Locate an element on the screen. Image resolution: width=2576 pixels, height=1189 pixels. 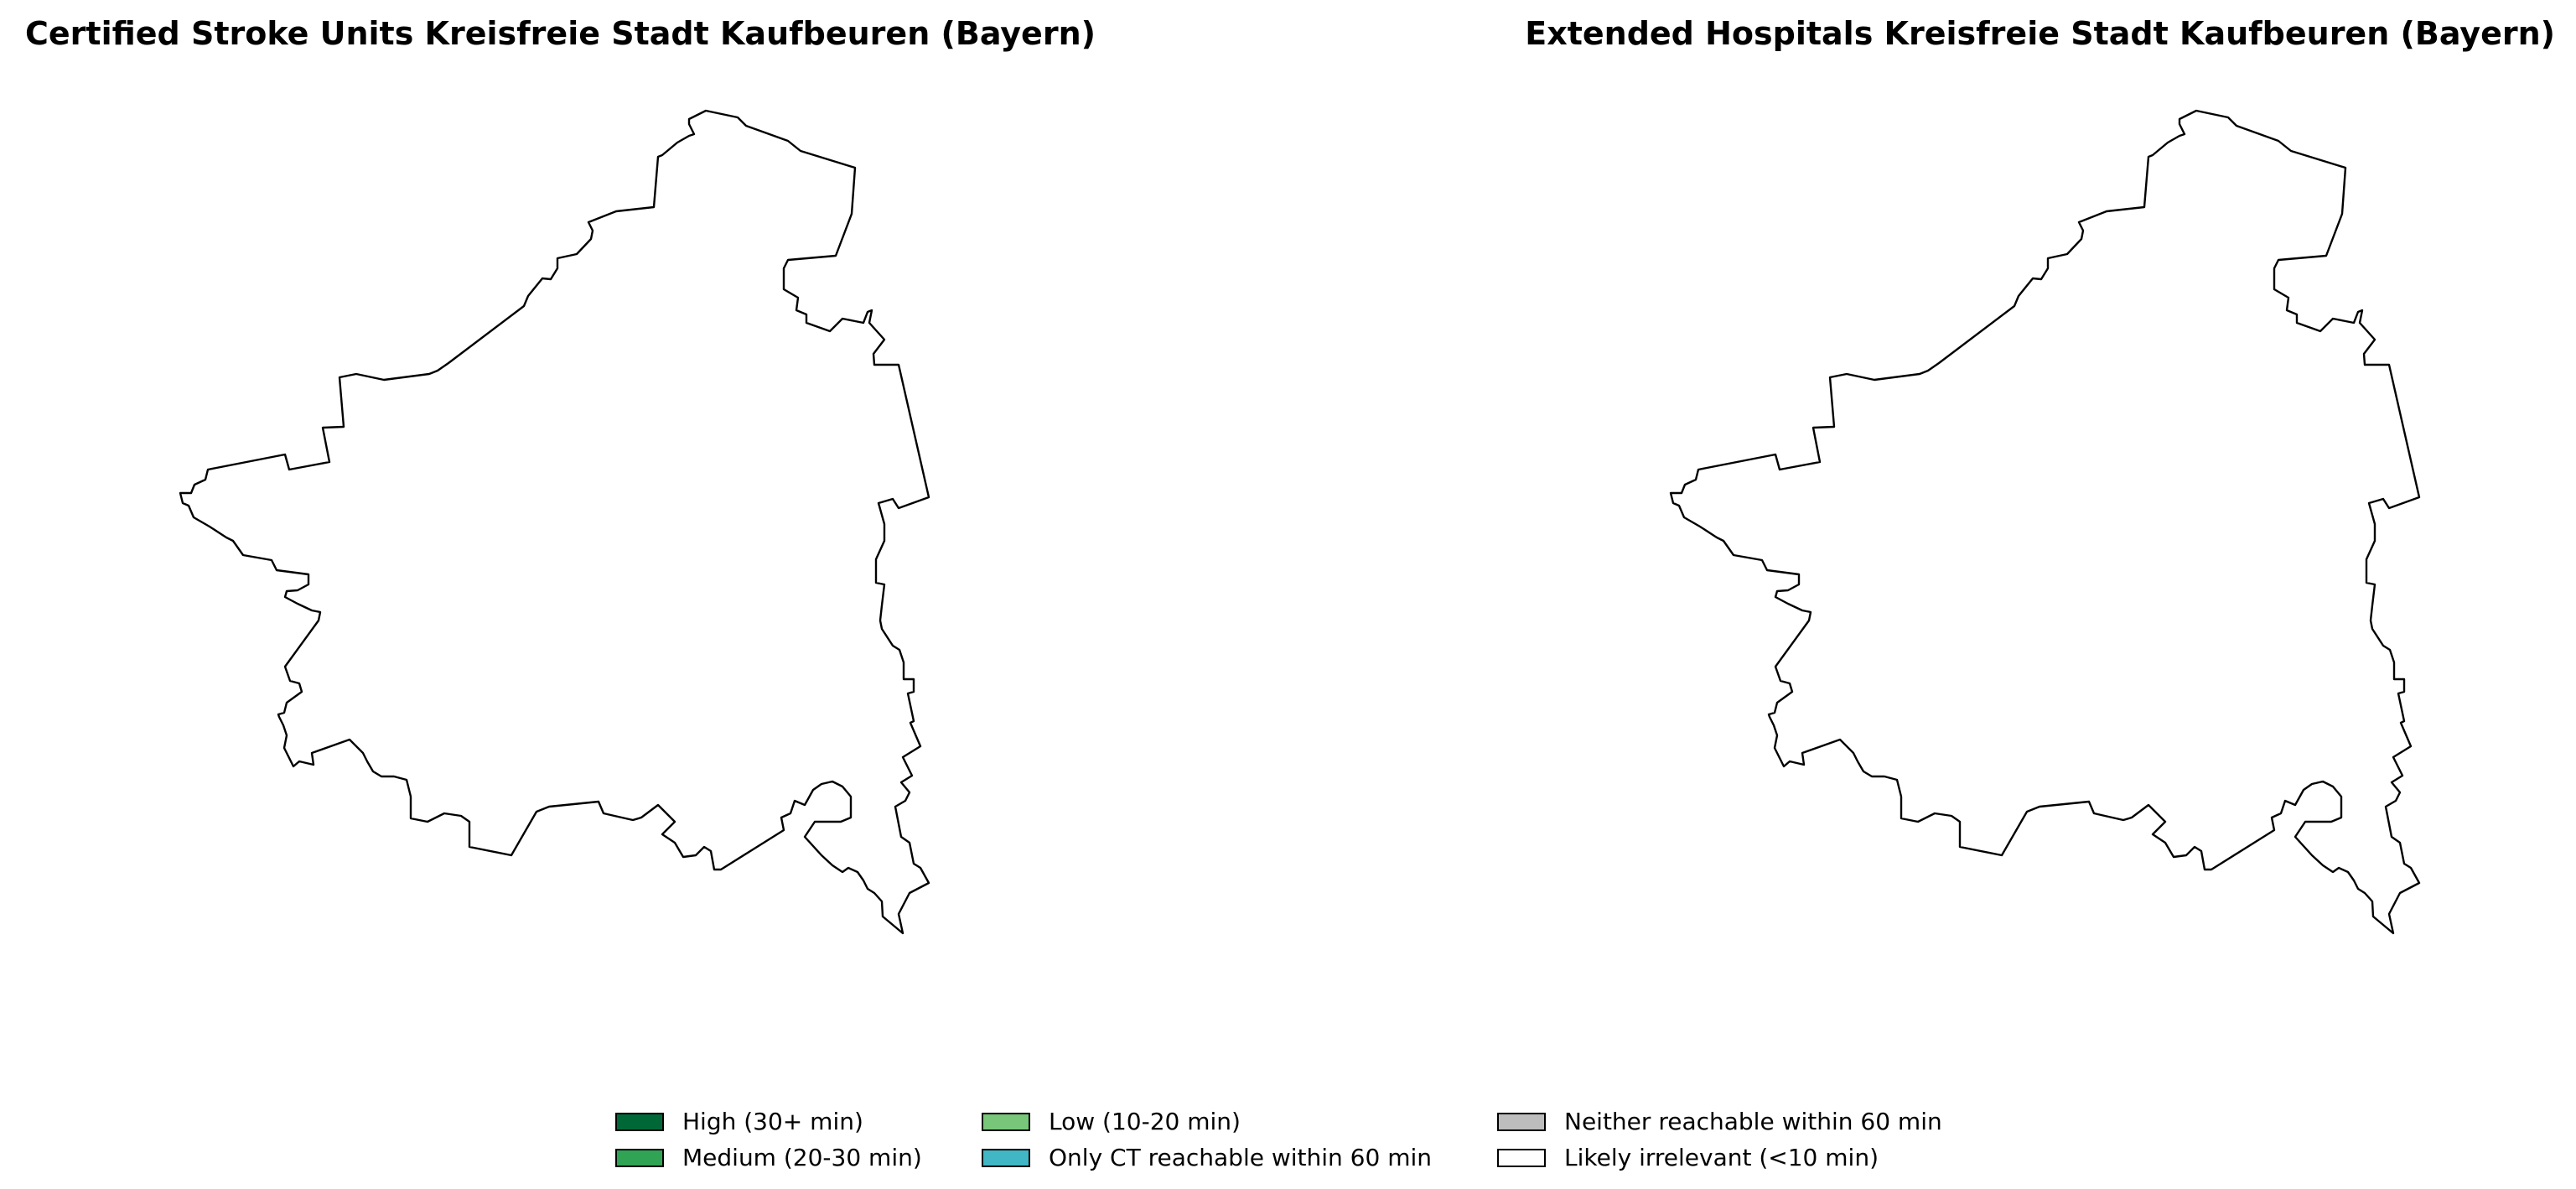
legend-label-low: Low (10-20 min) is located at coordinates (1145, 1121).